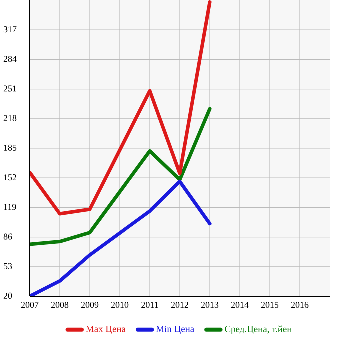  Describe the element at coordinates (8, 237) in the screenshot. I see `y-tick-label: 86` at that location.